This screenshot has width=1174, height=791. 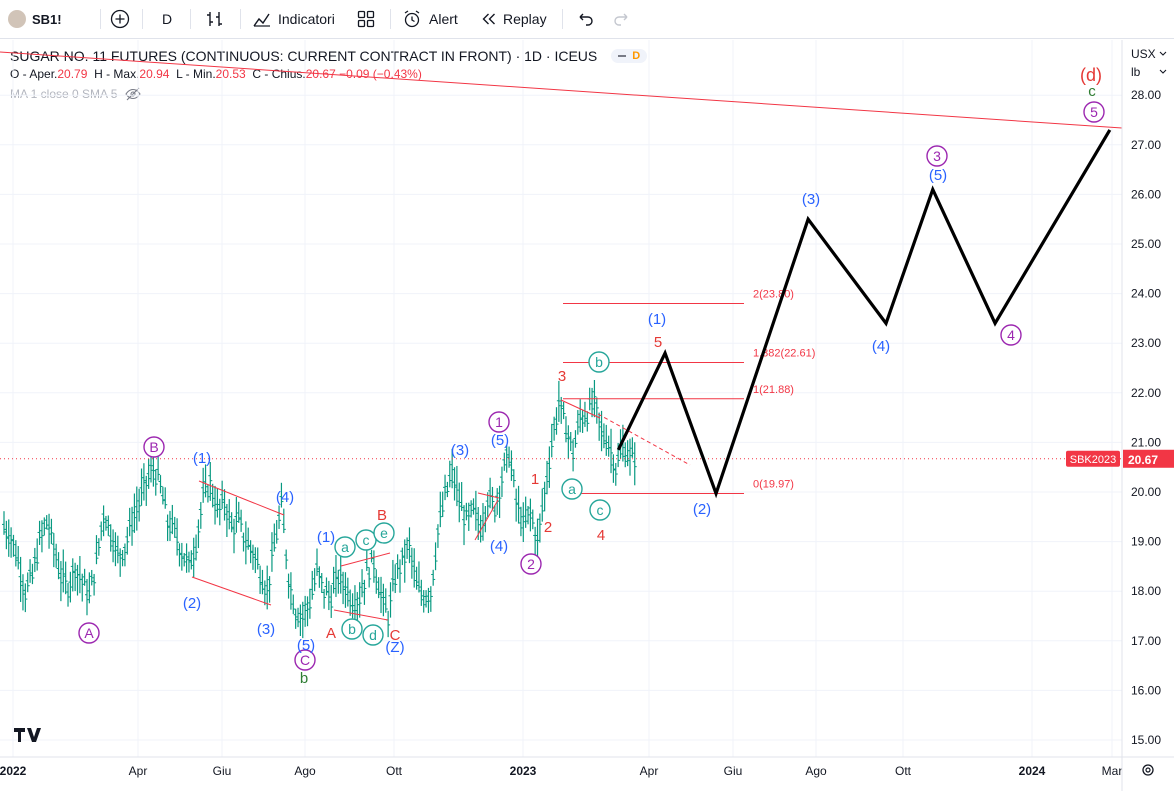 What do you see at coordinates (373, 635) in the screenshot?
I see `wave-label-d-circle` at bounding box center [373, 635].